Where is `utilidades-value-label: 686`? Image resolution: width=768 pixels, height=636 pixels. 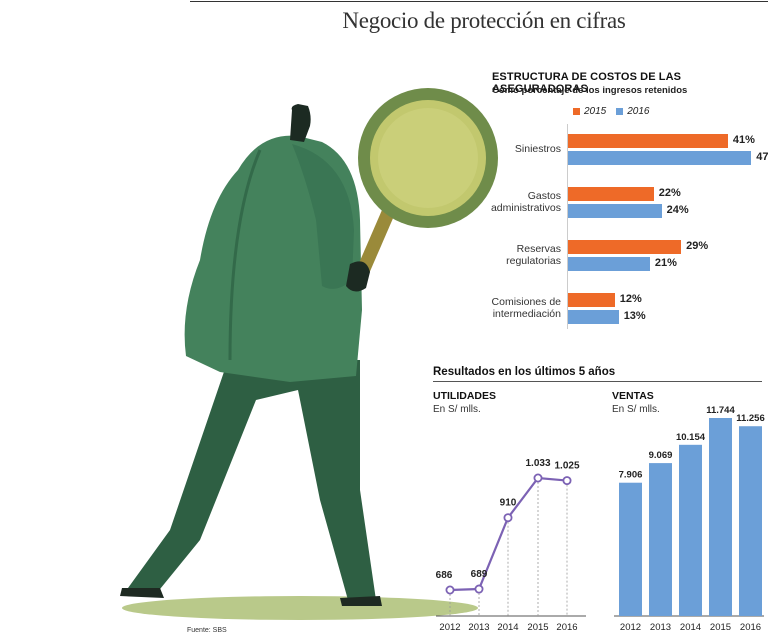
utilidades-value-label: 686 is located at coordinates (444, 575).